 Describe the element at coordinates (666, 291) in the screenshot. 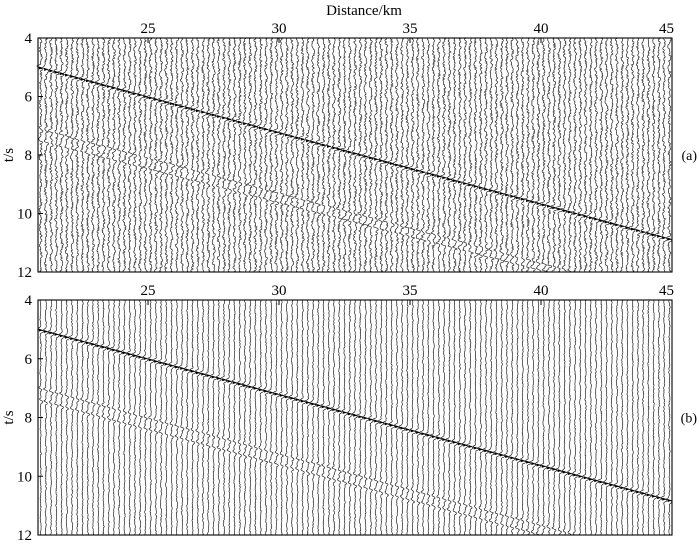

I see `x-tick-label: 45` at that location.